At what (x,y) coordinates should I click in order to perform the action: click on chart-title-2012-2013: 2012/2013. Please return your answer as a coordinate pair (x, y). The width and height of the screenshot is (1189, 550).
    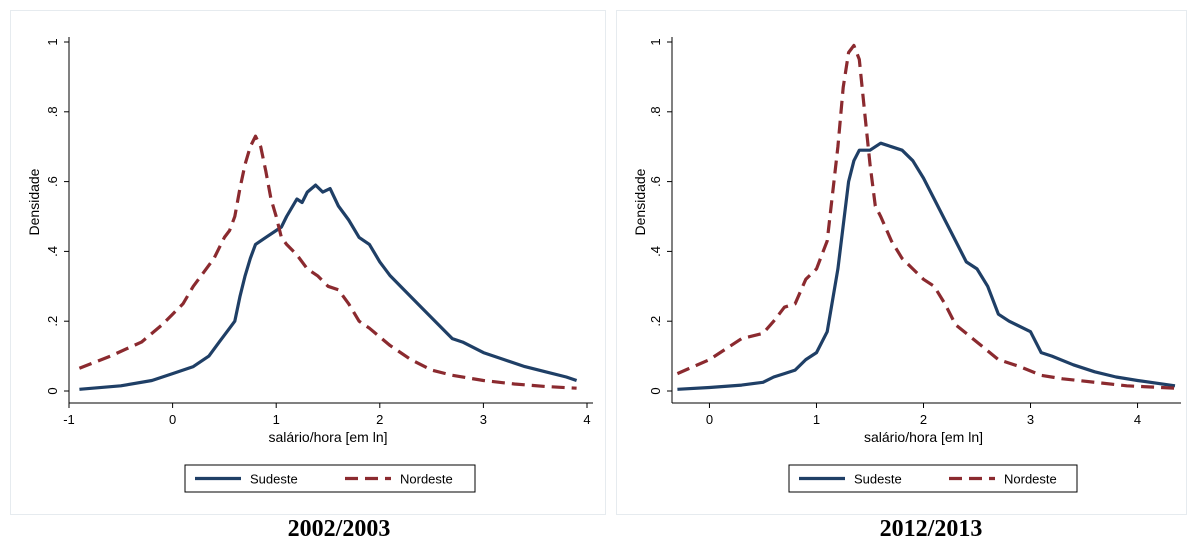
    Looking at the image, I should click on (931, 529).